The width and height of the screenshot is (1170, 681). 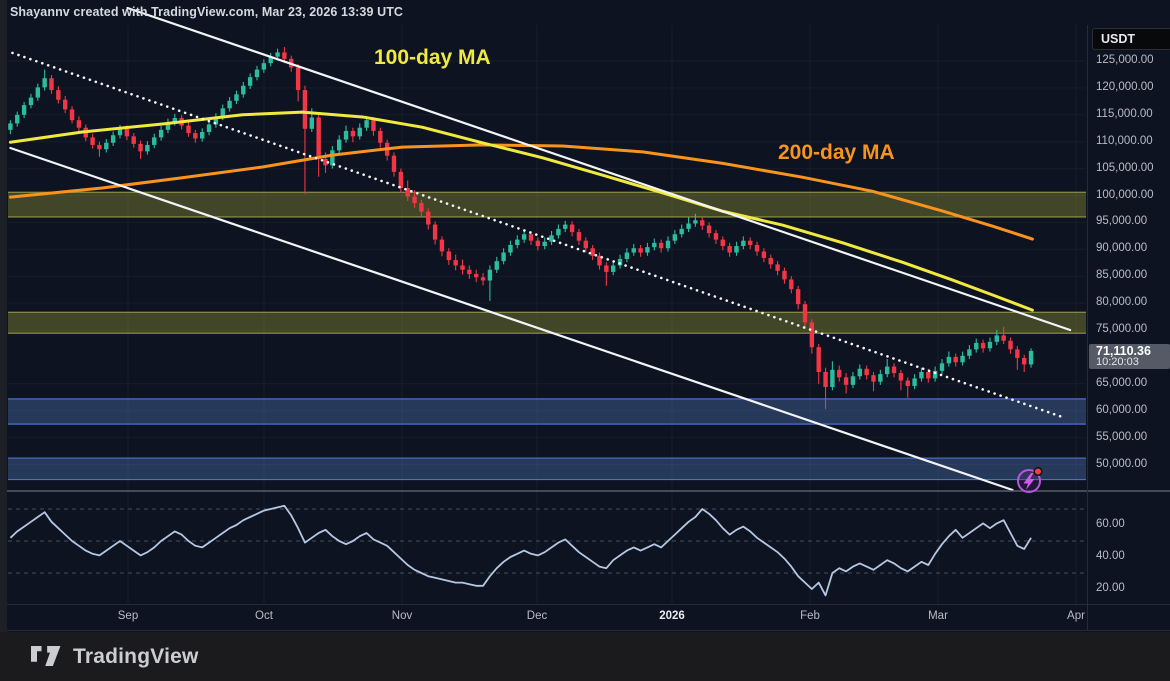 What do you see at coordinates (1125, 167) in the screenshot?
I see `price-tick-label: 105,000.00` at bounding box center [1125, 167].